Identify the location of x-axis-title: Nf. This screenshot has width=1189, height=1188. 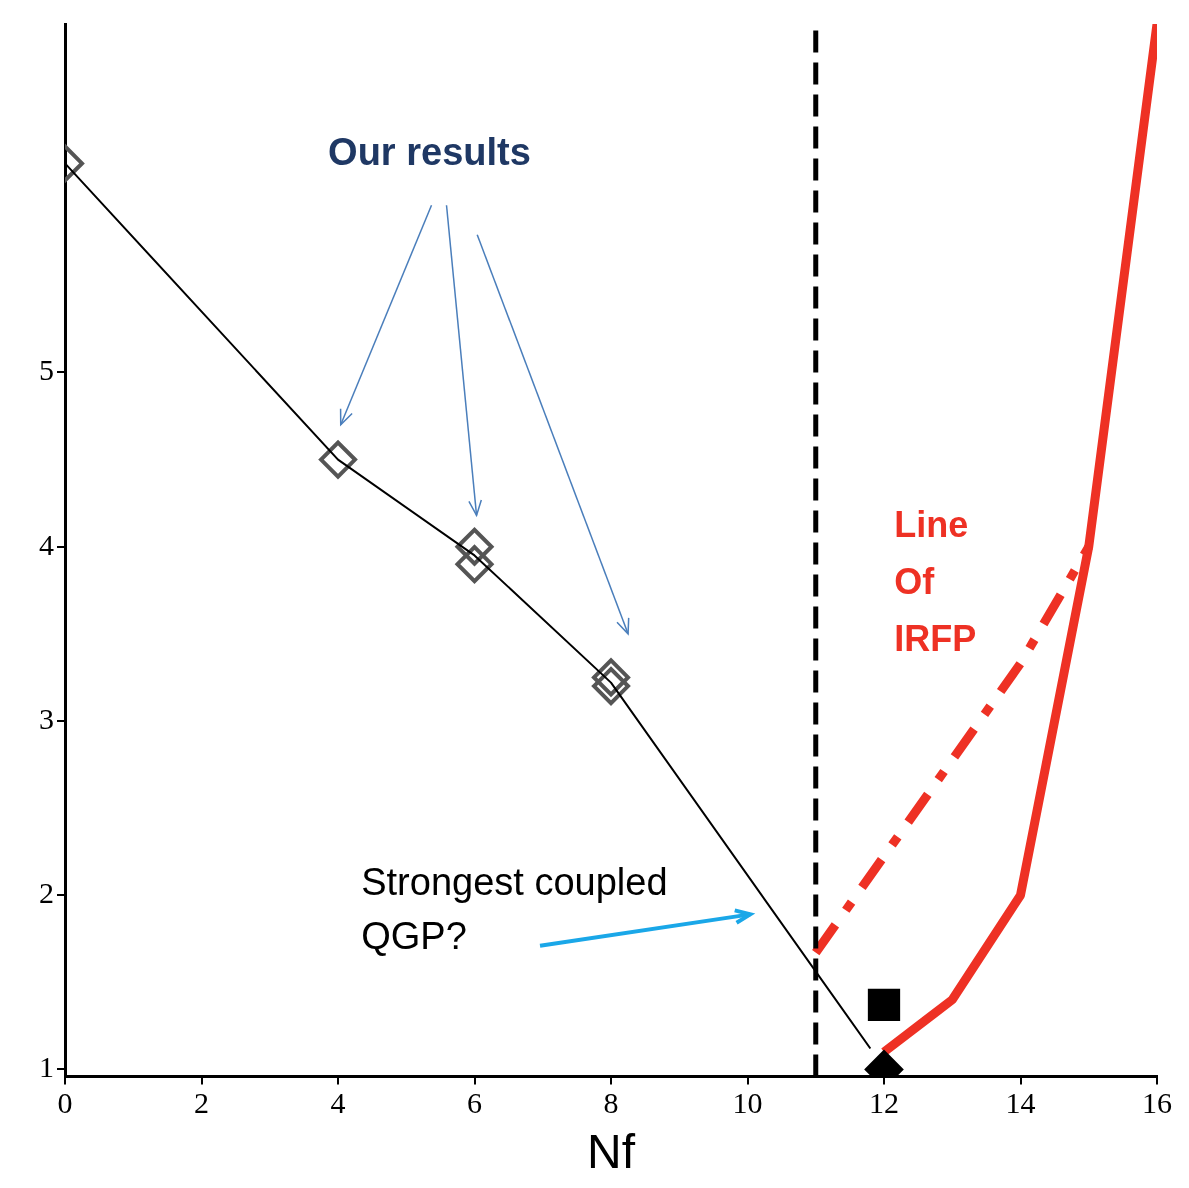
(611, 1152).